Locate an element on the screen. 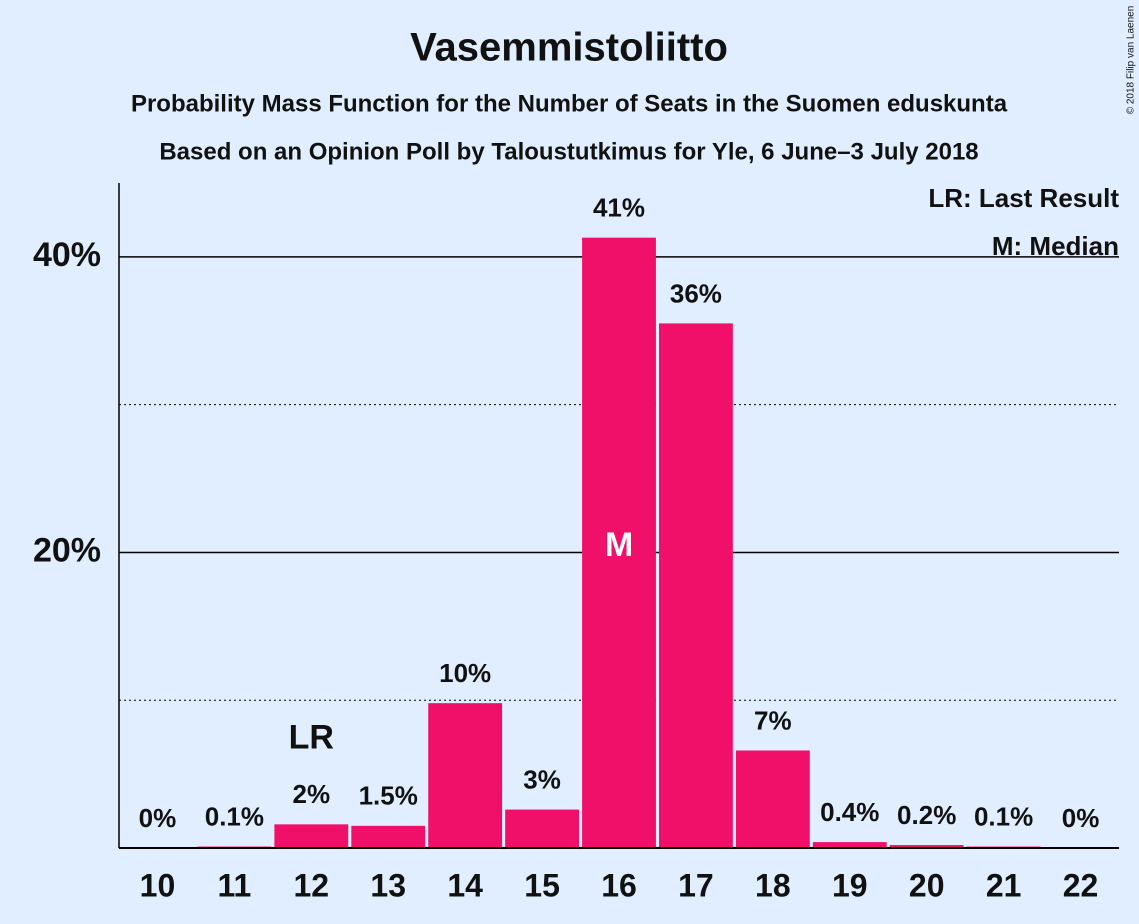 This screenshot has width=1139, height=924. x-tick-label: 18 is located at coordinates (773, 885).